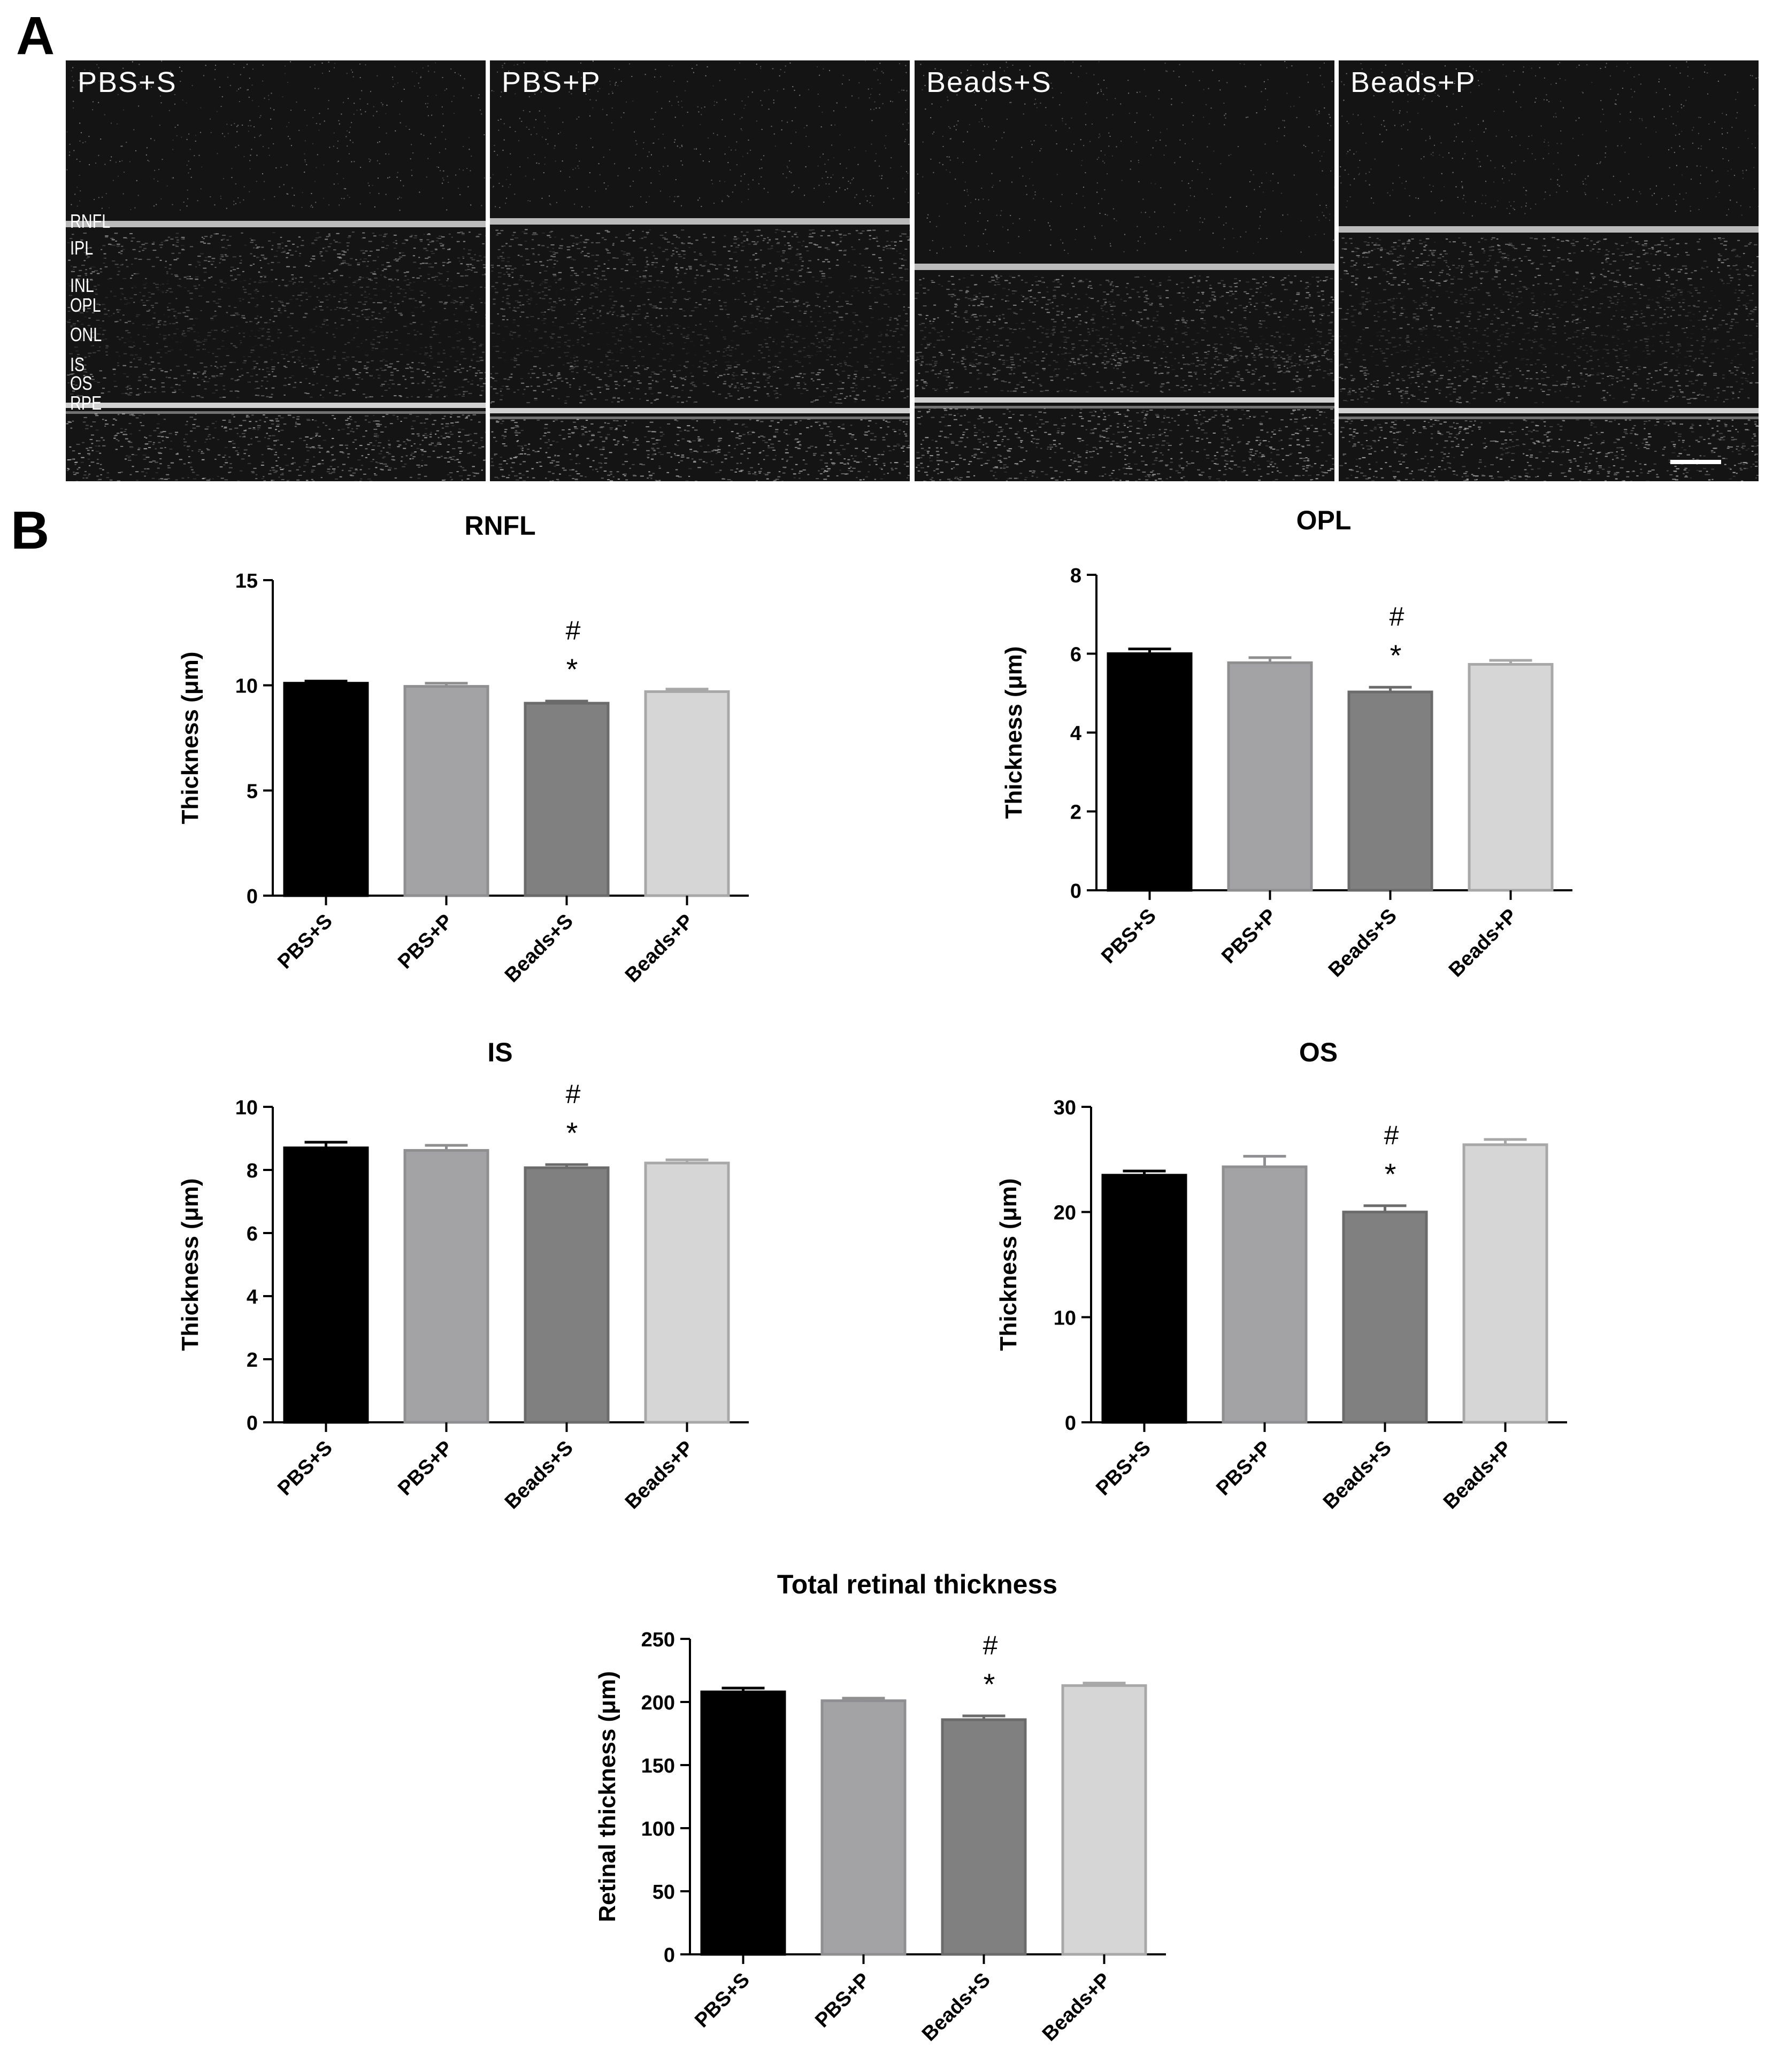 The height and width of the screenshot is (2072, 1773). I want to click on y-tick-label: 100, so click(658, 1829).